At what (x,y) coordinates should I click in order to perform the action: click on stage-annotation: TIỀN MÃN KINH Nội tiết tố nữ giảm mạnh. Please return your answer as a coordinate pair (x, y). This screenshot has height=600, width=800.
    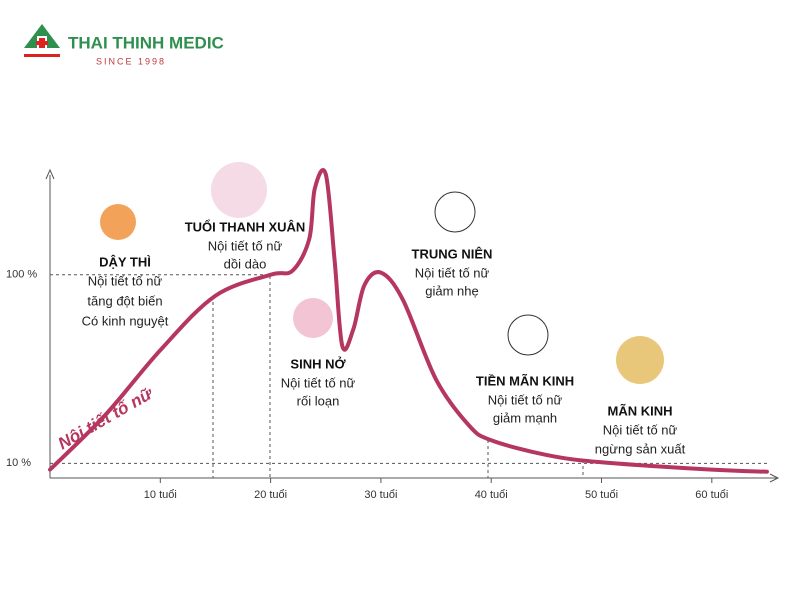
    Looking at the image, I should click on (525, 399).